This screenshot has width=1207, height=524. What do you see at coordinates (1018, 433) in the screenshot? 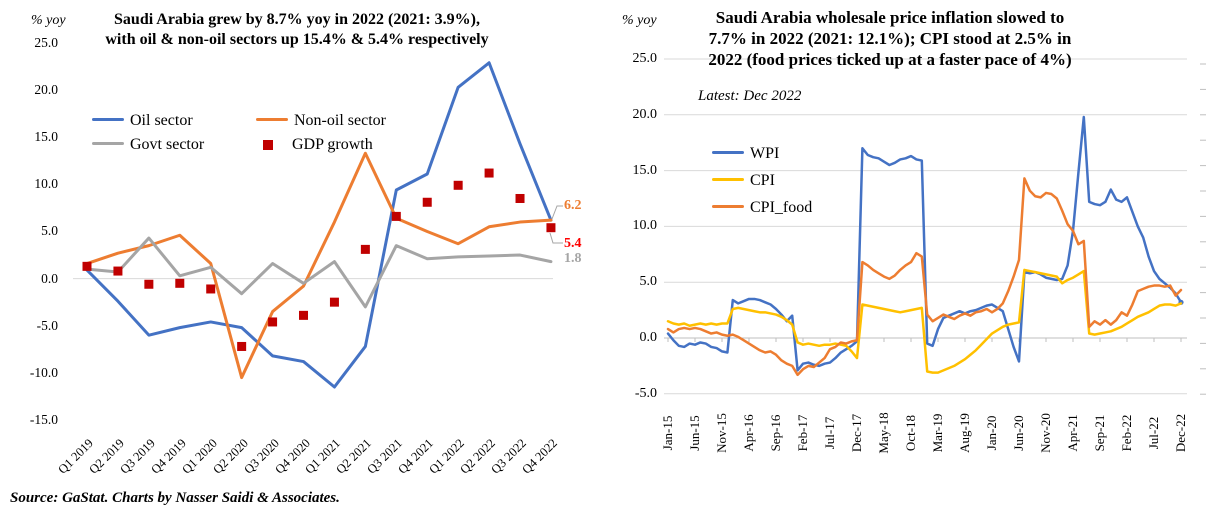
I see `right-x-tick-label: Jun-20` at bounding box center [1018, 433].